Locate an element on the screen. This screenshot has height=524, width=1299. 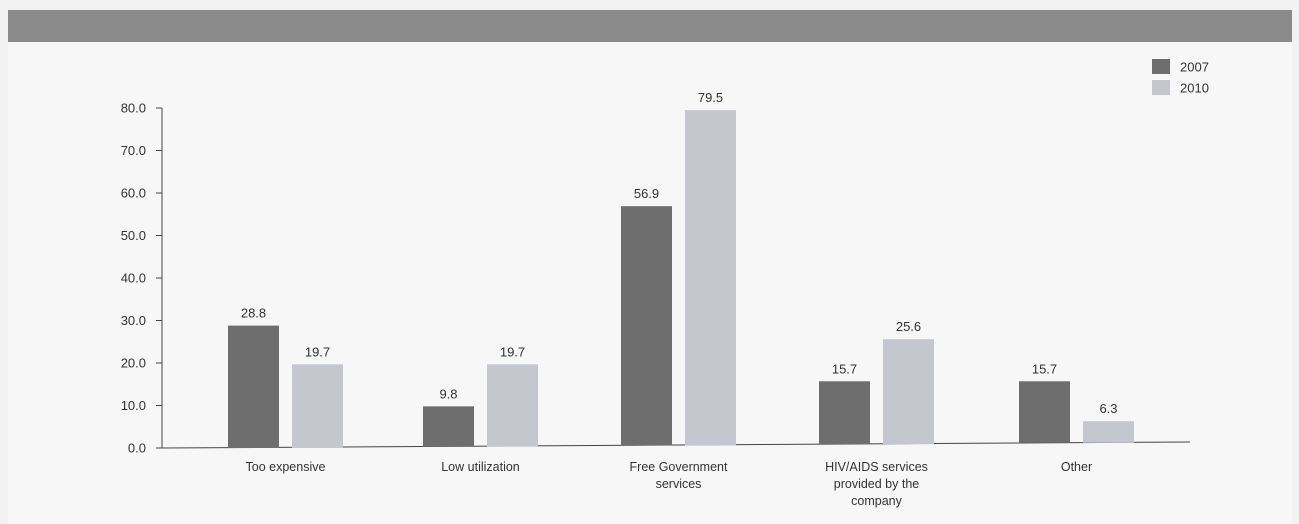
y-tick-label: 70.0 is located at coordinates (133, 150).